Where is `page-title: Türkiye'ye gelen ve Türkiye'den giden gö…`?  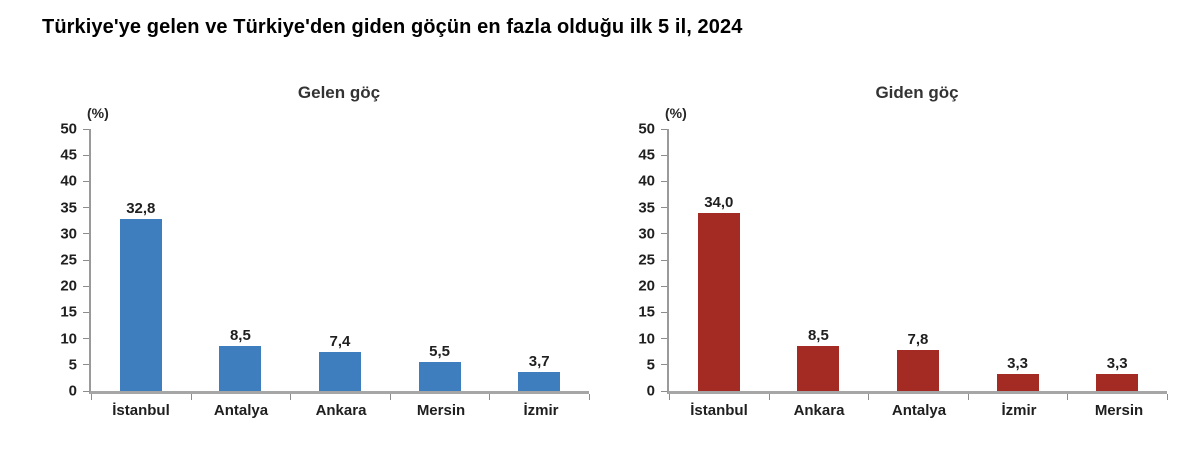 page-title: Türkiye'ye gelen ve Türkiye'den giden gö… is located at coordinates (392, 27).